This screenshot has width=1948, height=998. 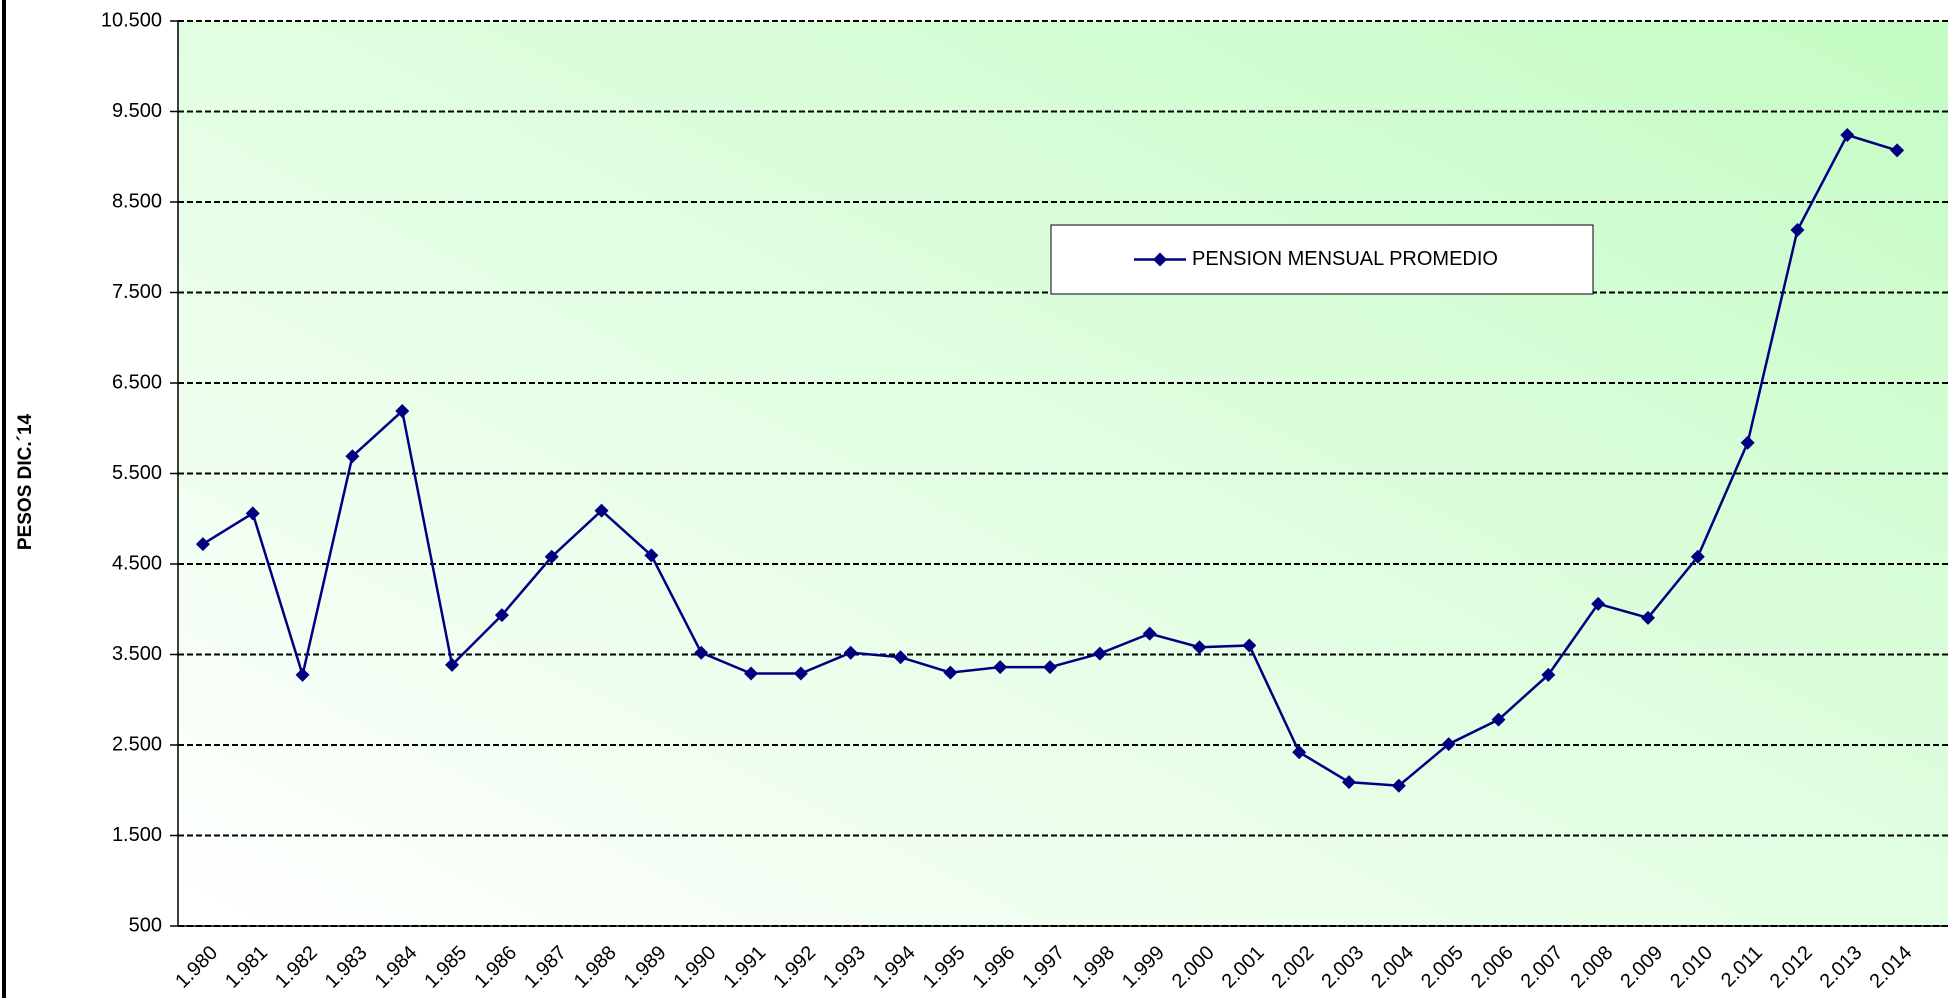 I want to click on y-tick-label: 2.500, so click(x=137, y=744).